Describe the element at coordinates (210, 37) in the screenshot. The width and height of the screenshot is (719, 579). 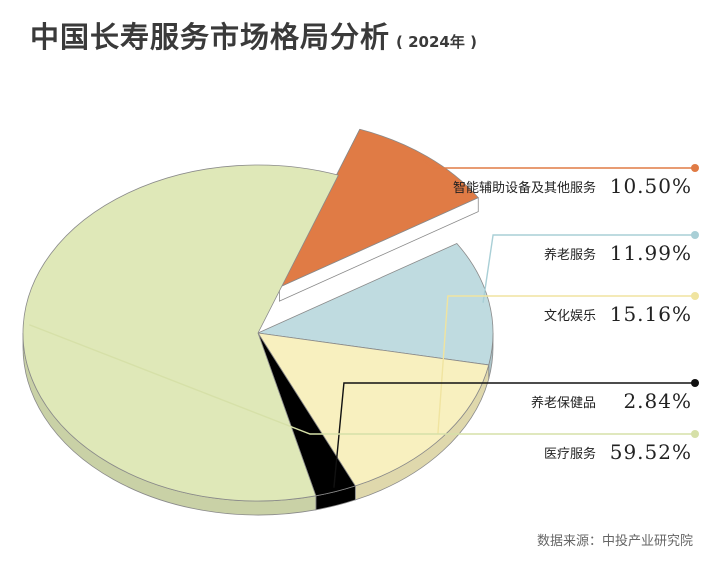
I see `page-title: 中国长寿服务市场格局分析` at that location.